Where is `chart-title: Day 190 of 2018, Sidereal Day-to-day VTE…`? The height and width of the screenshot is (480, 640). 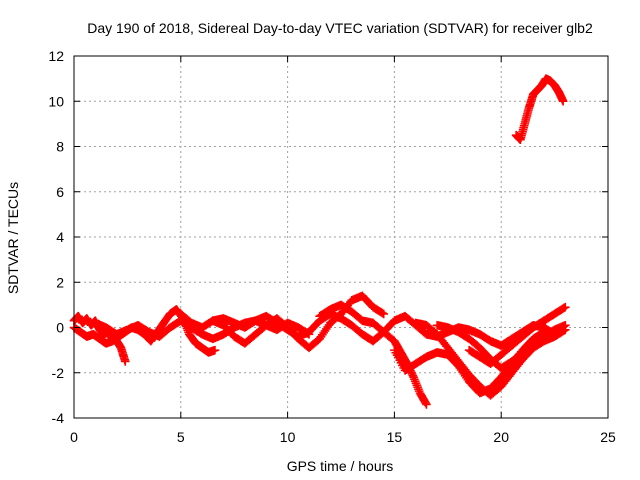
chart-title: Day 190 of 2018, Sidereal Day-to-day VTE… is located at coordinates (340, 28).